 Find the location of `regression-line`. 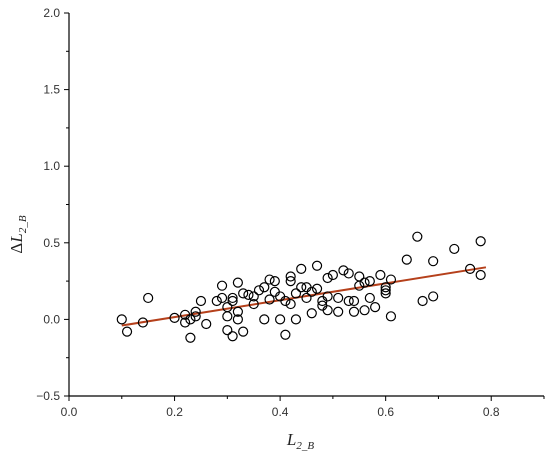

regression-line is located at coordinates (304, 296).